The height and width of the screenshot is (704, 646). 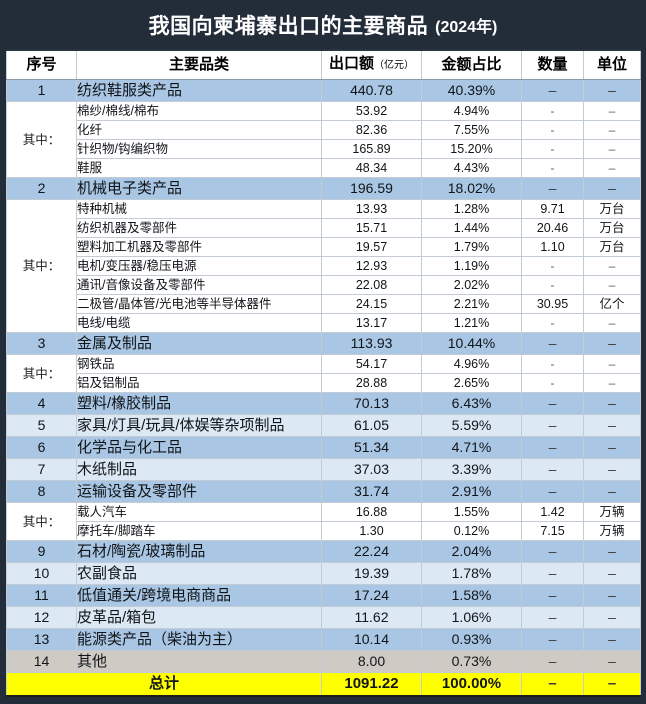 What do you see at coordinates (323, 285) in the screenshot?
I see `table-subrow: 通讯/音像设备及零部件 22.08 2.02% - –` at bounding box center [323, 285].